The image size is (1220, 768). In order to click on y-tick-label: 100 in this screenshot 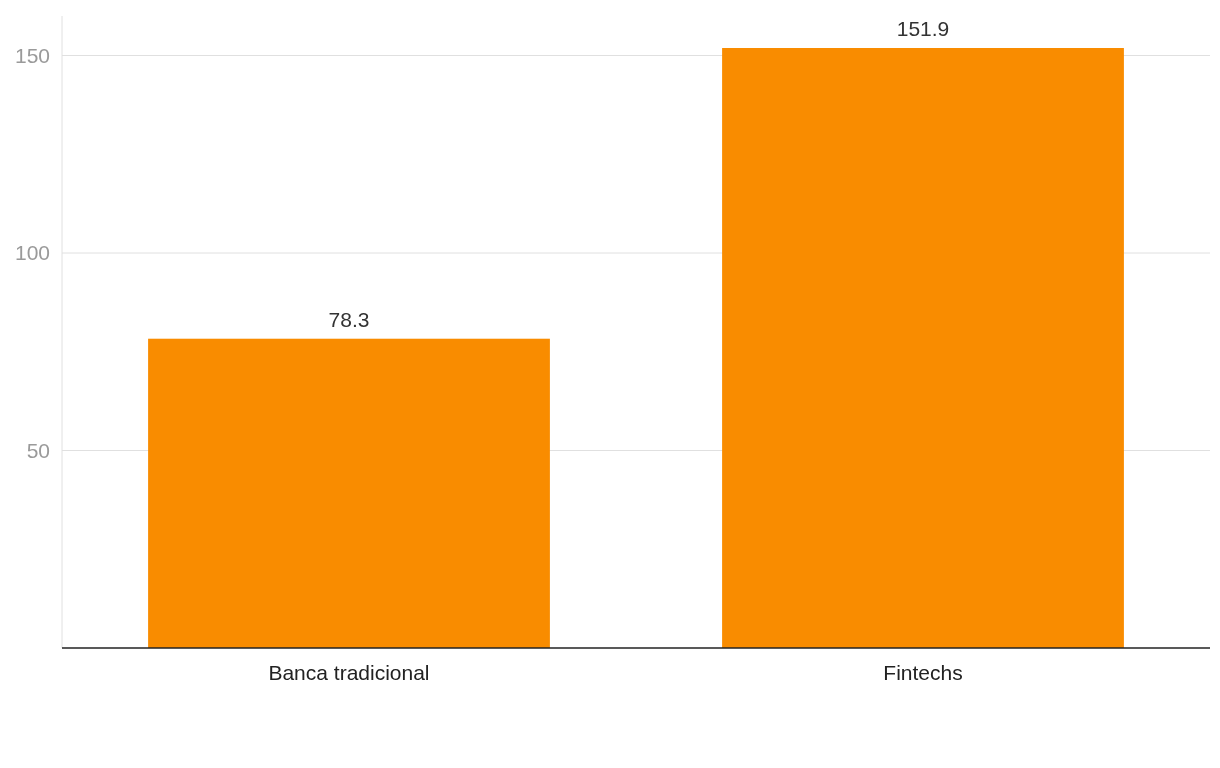, I will do `click(32, 253)`.